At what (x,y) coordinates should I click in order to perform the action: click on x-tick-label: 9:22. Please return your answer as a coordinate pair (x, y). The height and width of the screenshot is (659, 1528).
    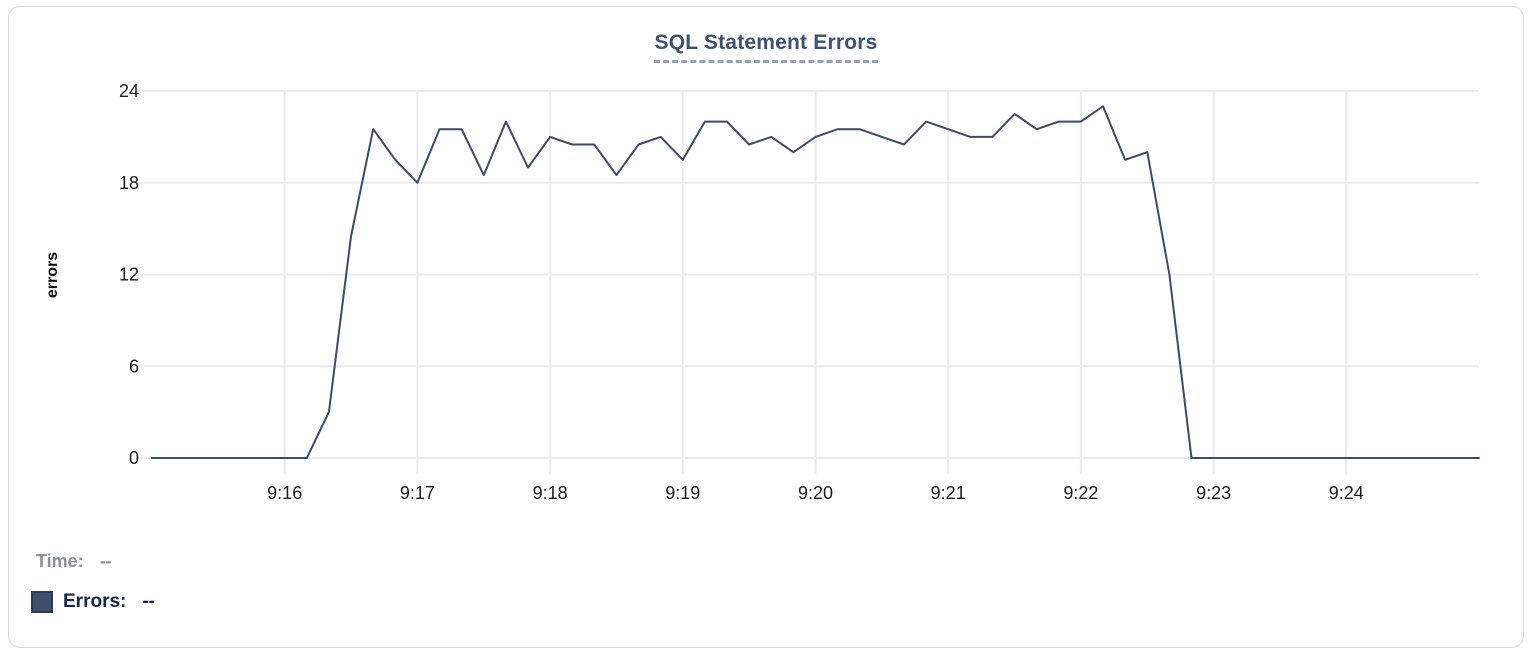
    Looking at the image, I should click on (1080, 493).